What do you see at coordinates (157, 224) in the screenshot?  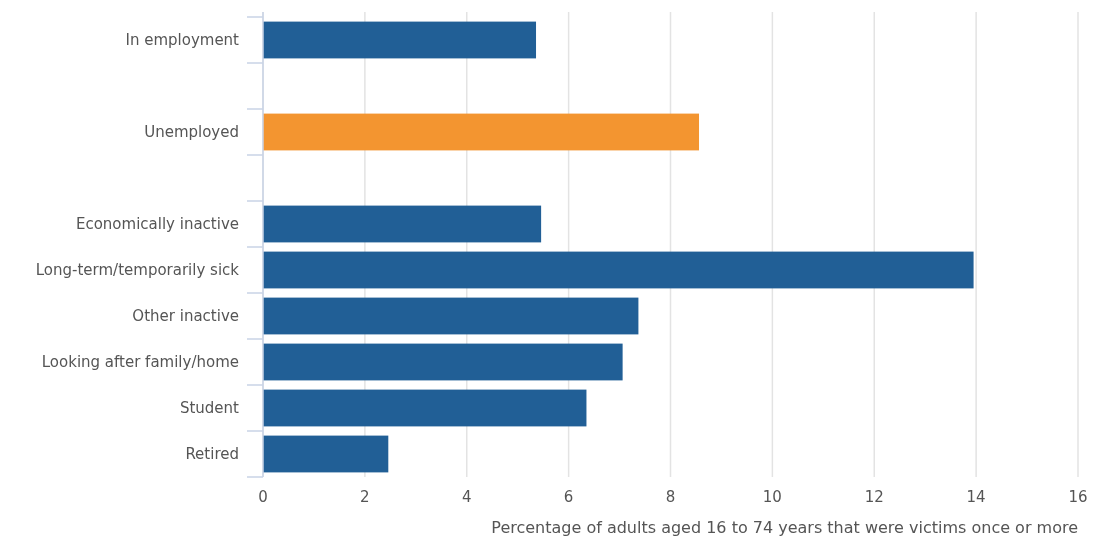 I see `y-tick-label: Economically inactive` at bounding box center [157, 224].